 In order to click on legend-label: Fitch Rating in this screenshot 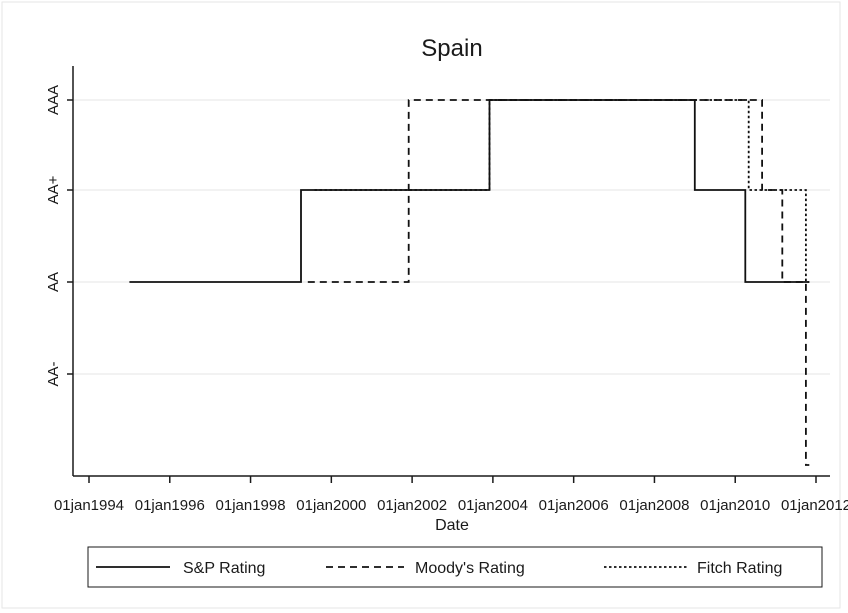, I will do `click(739, 568)`.